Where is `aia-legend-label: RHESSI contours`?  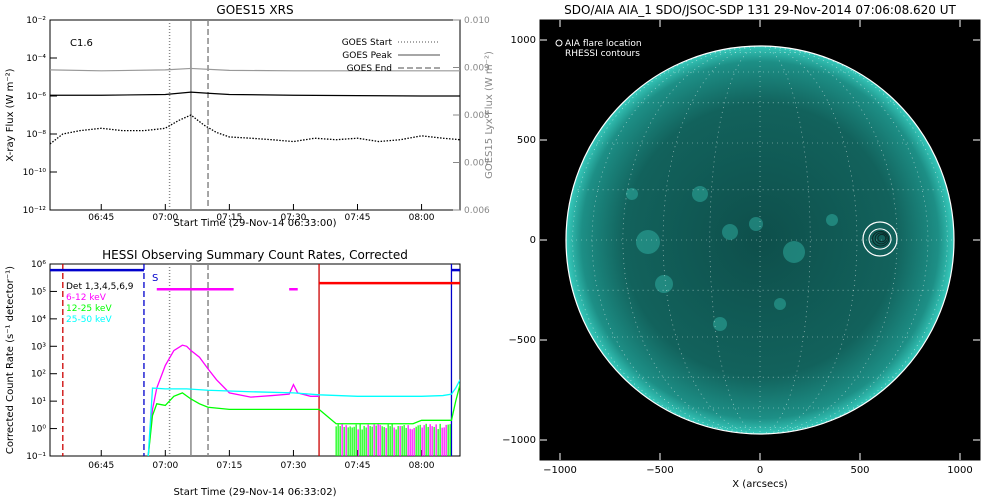 aia-legend-label: RHESSI contours is located at coordinates (602, 54).